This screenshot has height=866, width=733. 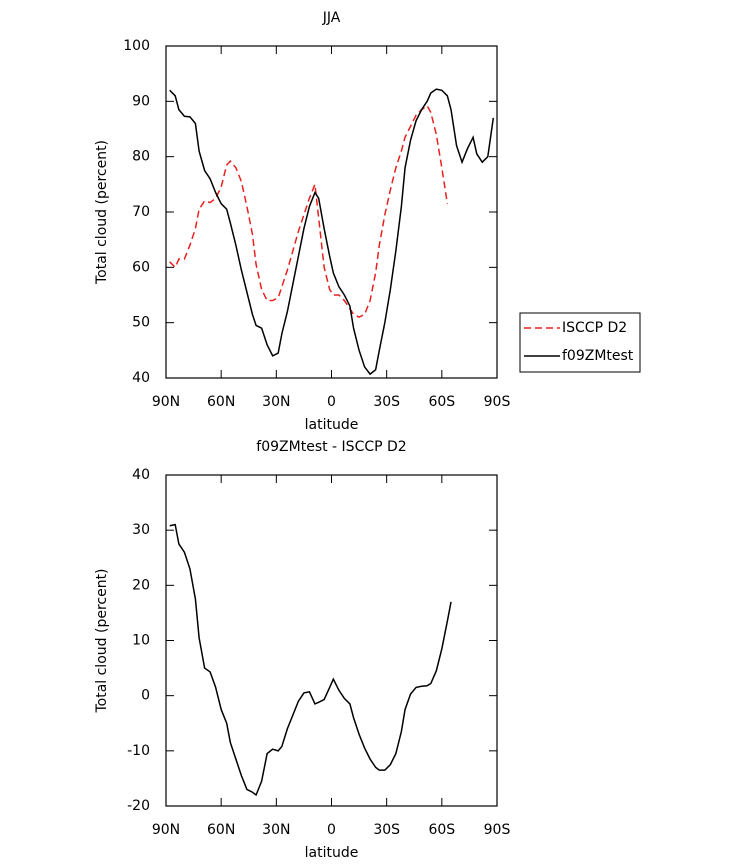 What do you see at coordinates (141, 157) in the screenshot?
I see `y-tick-label: 80` at bounding box center [141, 157].